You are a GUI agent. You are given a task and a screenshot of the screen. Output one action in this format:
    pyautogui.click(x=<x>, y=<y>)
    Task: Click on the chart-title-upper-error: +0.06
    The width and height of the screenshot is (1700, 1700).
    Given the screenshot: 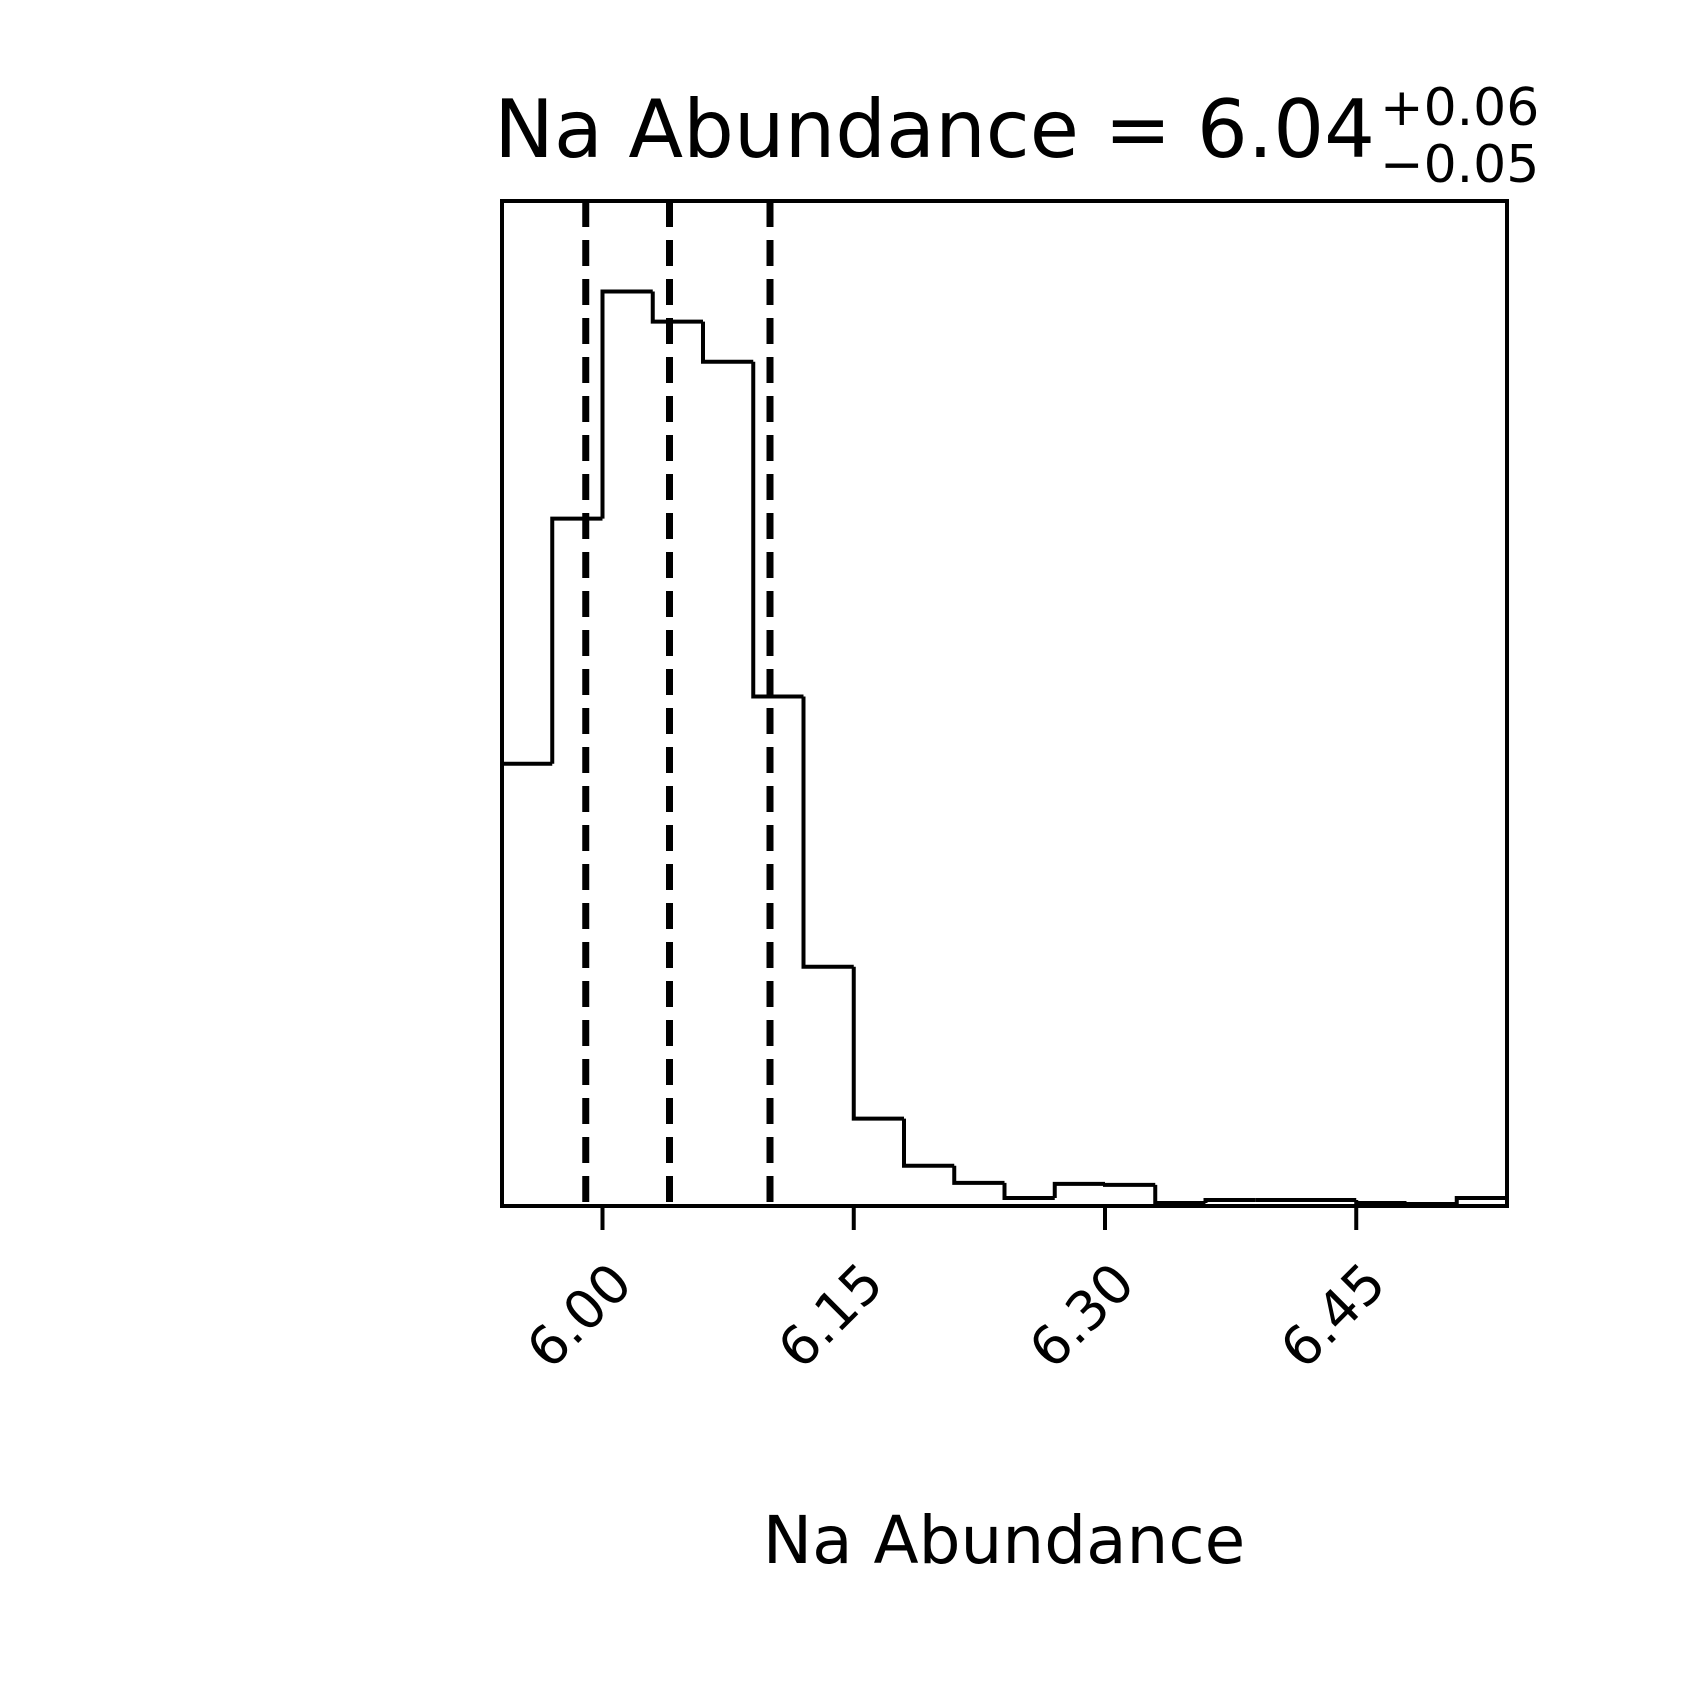 What is the action you would take?
    pyautogui.click(x=1459, y=108)
    